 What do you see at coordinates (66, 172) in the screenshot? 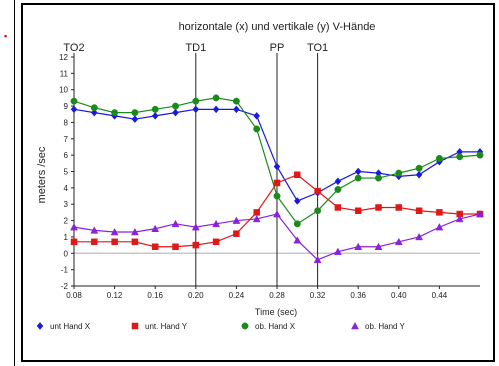
I see `y-tick-label: 5` at bounding box center [66, 172].